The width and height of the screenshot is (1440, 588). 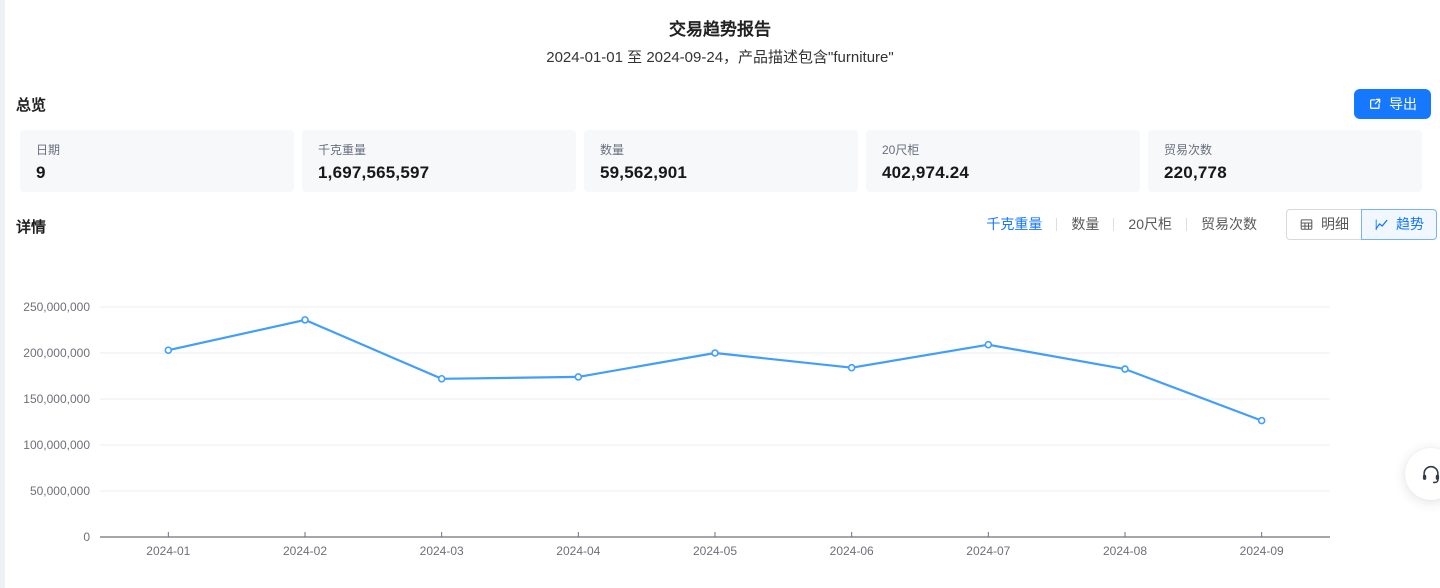 I want to click on x-axis-tick-label: 2024-09, so click(x=1262, y=551).